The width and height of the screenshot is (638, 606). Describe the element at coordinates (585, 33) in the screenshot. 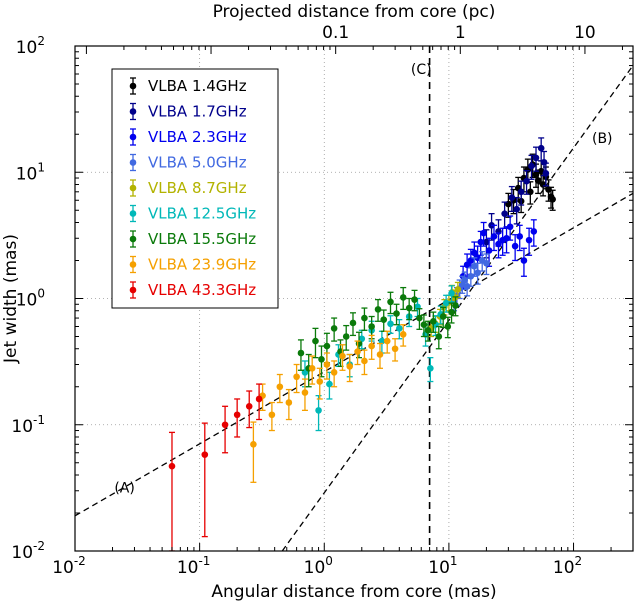

I see `x2-tick-label: 10` at that location.